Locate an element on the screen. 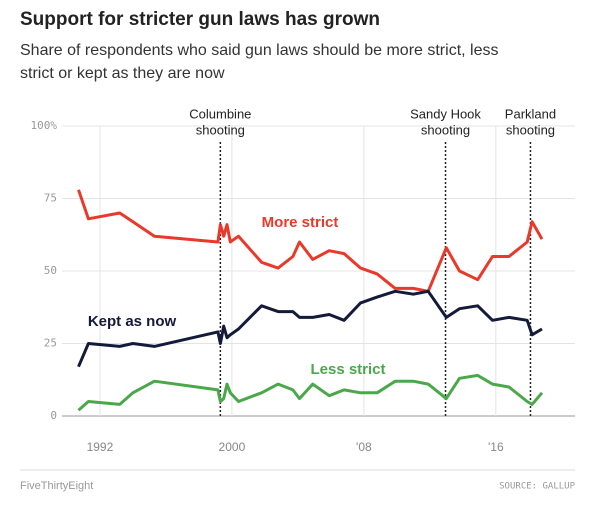 This screenshot has width=591, height=508. x-tick-label: '16 is located at coordinates (496, 447).